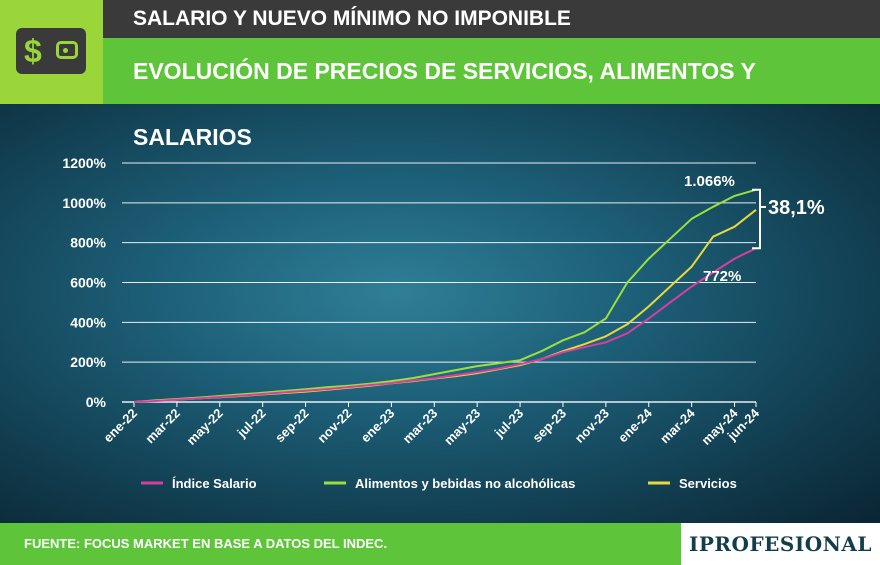 This screenshot has width=880, height=565. Describe the element at coordinates (96, 402) in the screenshot. I see `y-tick-label: 0%` at that location.